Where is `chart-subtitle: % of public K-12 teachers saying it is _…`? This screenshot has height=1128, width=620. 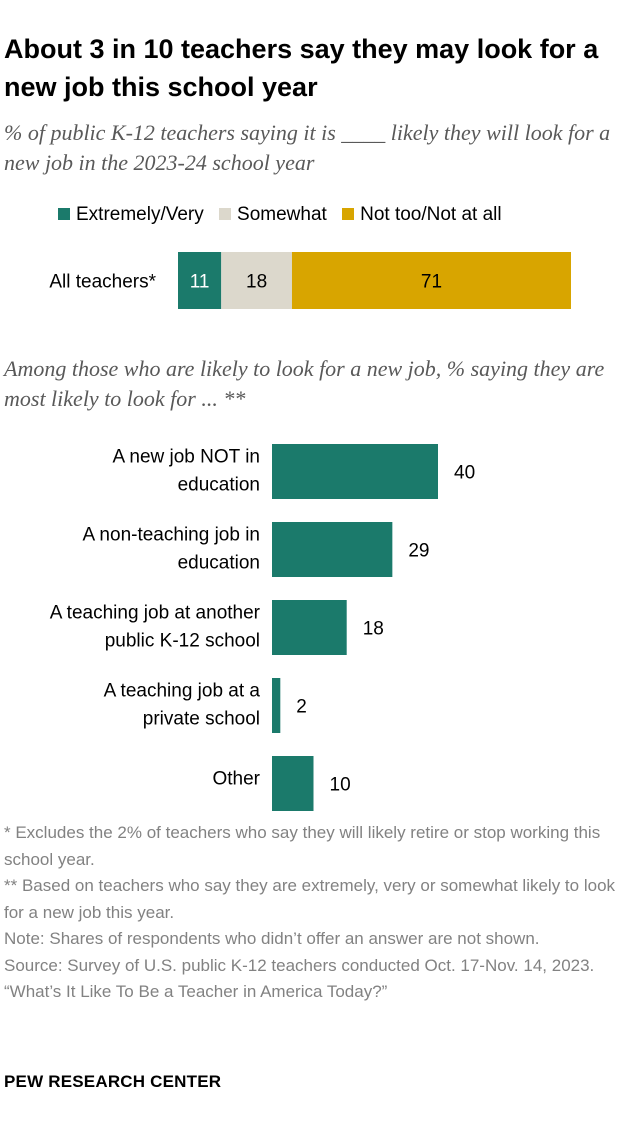
chart-subtitle: % of public K-12 teachers saying it is _… is located at coordinates (310, 148).